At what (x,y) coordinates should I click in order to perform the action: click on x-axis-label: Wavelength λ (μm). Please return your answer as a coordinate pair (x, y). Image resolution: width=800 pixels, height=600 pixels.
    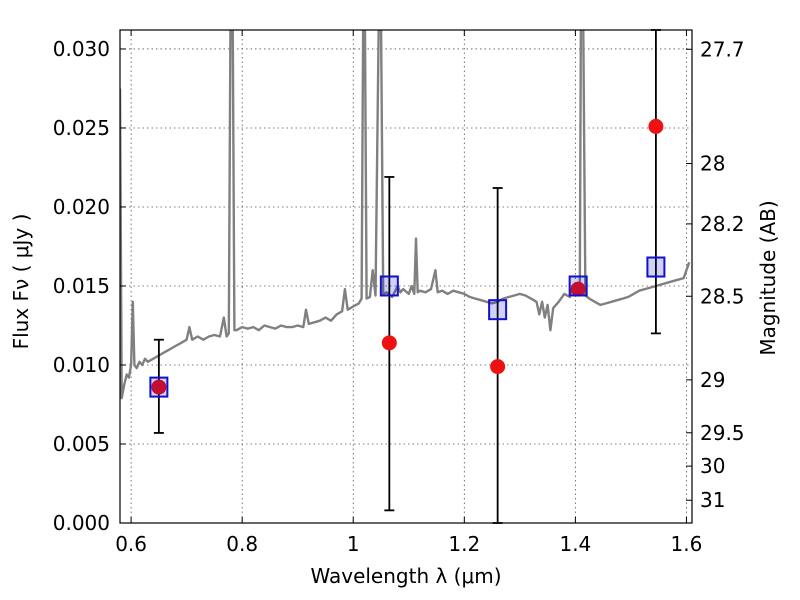
    Looking at the image, I should click on (405, 576).